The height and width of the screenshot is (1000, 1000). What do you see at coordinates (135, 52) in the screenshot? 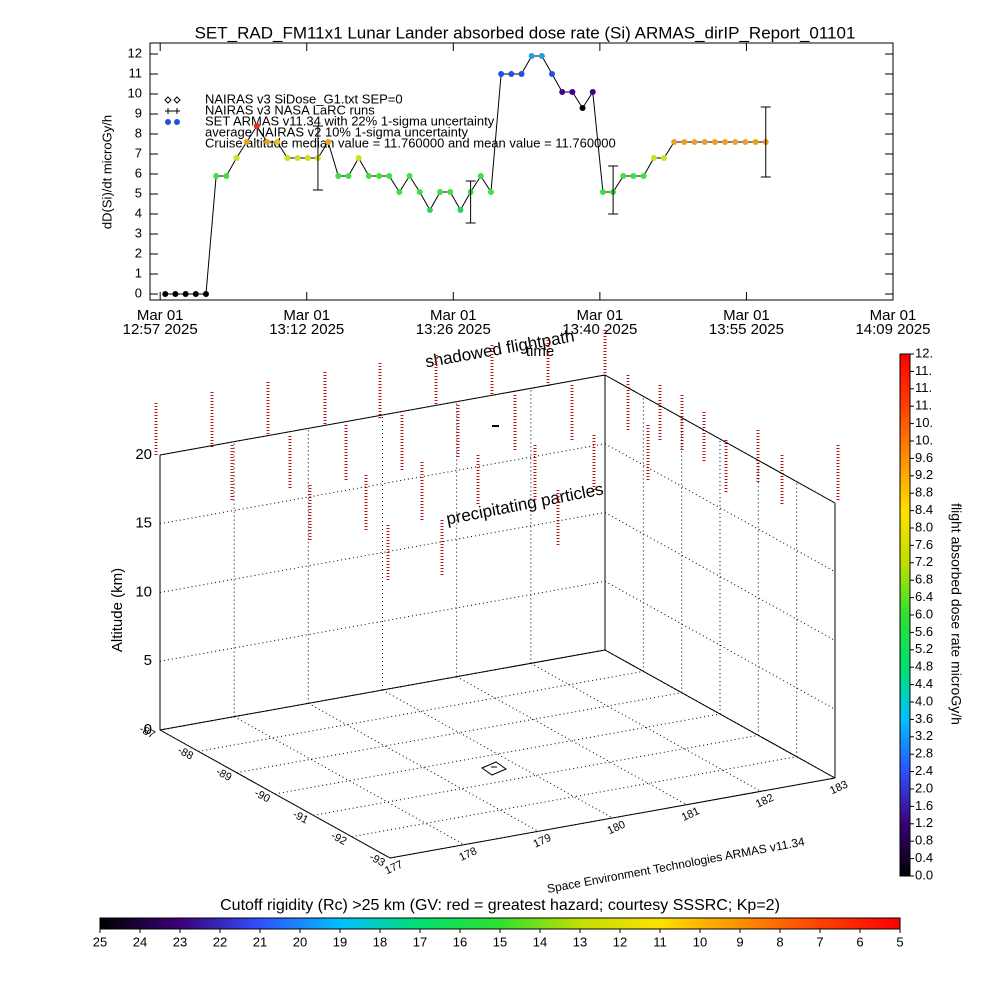
I see `y-tick-label: 12` at bounding box center [135, 52].